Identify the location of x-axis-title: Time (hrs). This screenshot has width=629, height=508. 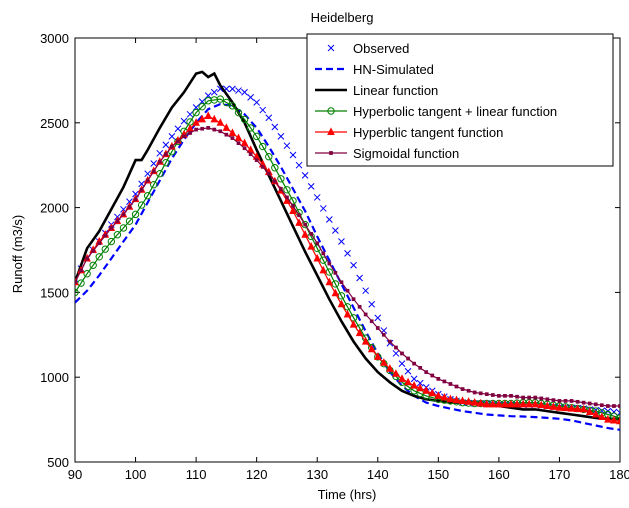
(347, 494).